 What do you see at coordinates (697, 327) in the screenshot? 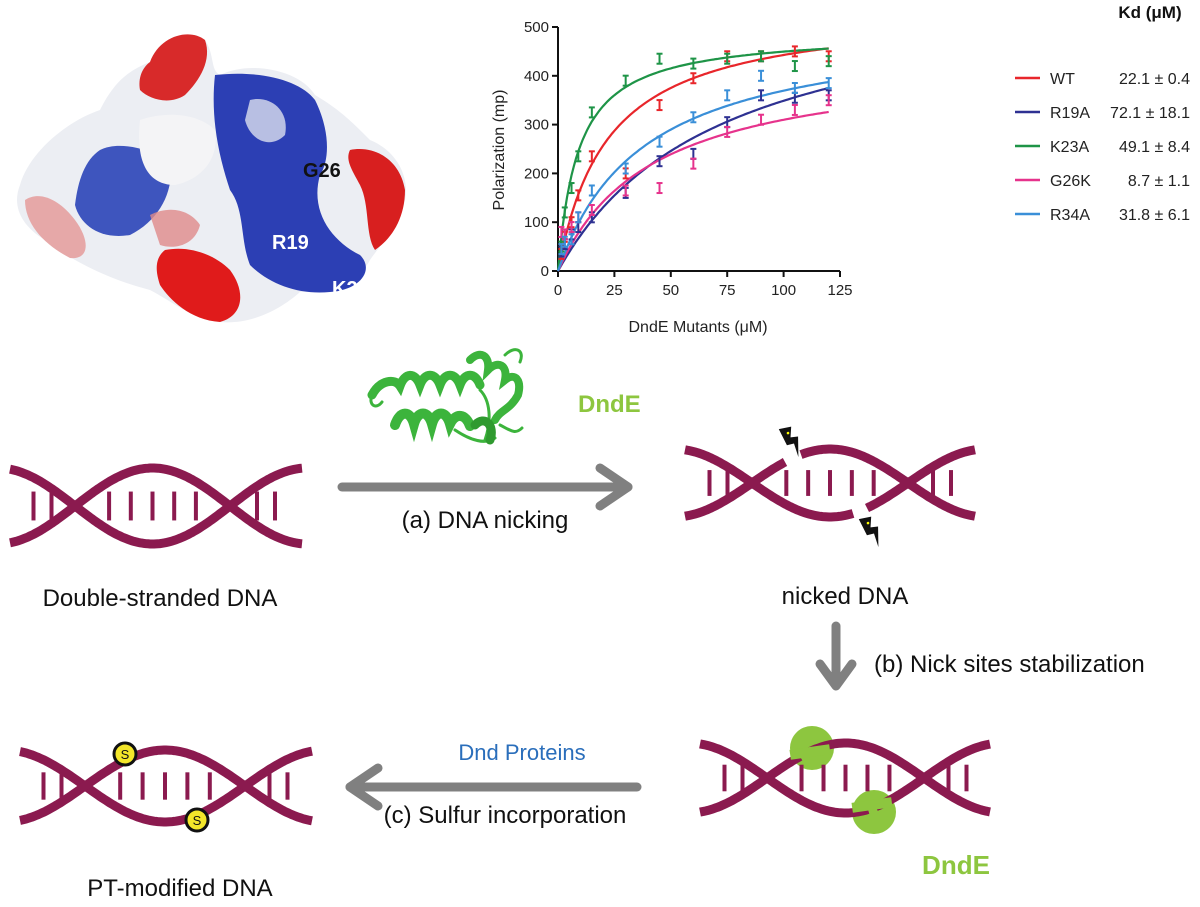
I see `x-axis-label: DndE Mutants (μM)` at bounding box center [697, 327].